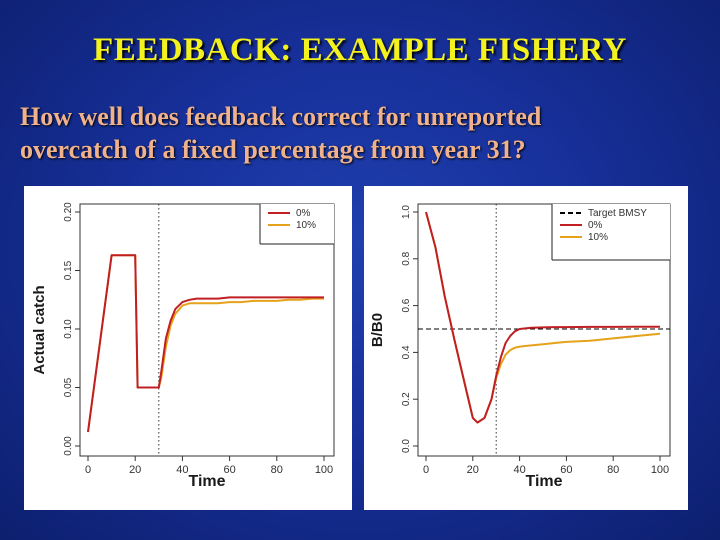  Describe the element at coordinates (617, 213) in the screenshot. I see `legend-label: Target BMSY` at that location.